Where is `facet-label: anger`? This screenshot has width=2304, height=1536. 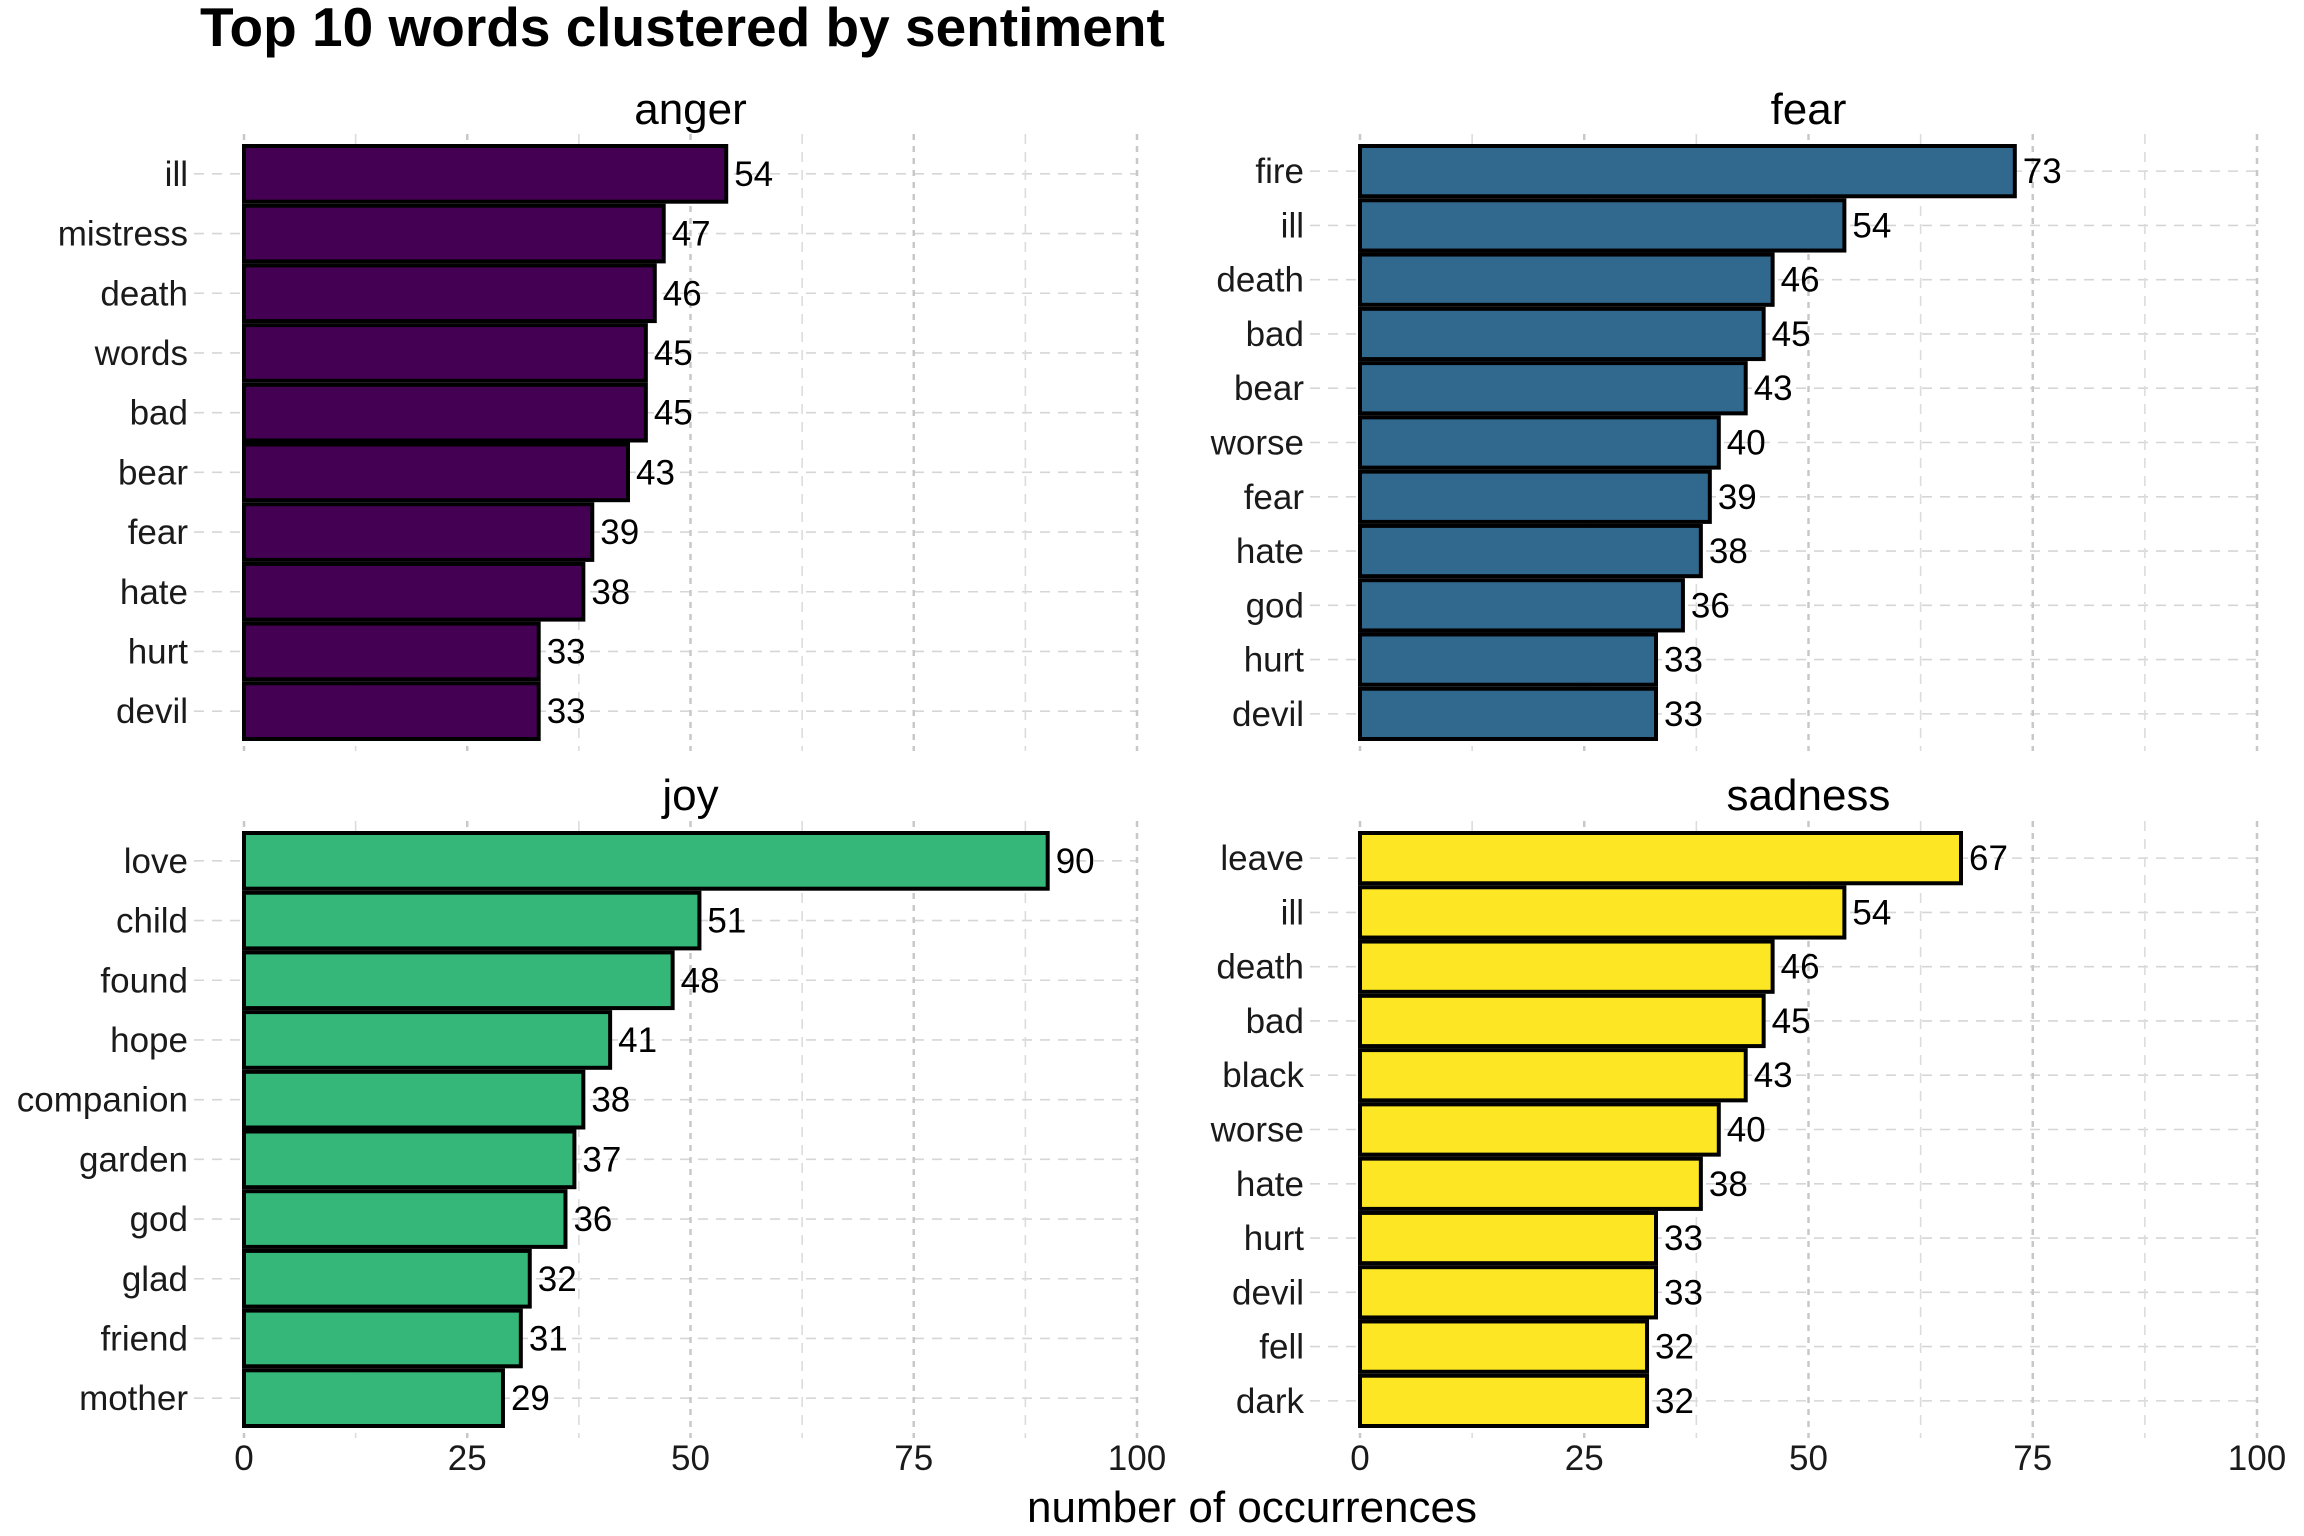
facet-label: anger is located at coordinates (690, 109).